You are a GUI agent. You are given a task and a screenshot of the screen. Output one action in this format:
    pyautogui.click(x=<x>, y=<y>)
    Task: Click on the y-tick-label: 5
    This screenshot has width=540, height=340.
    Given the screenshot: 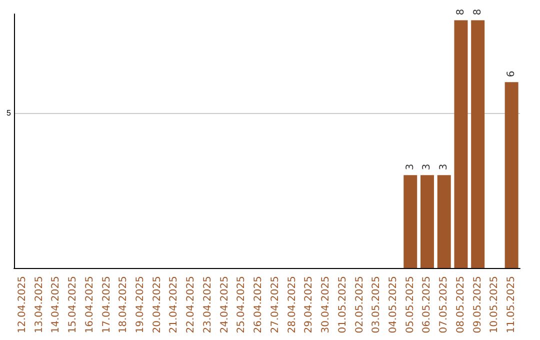 What is the action you would take?
    pyautogui.click(x=9, y=113)
    